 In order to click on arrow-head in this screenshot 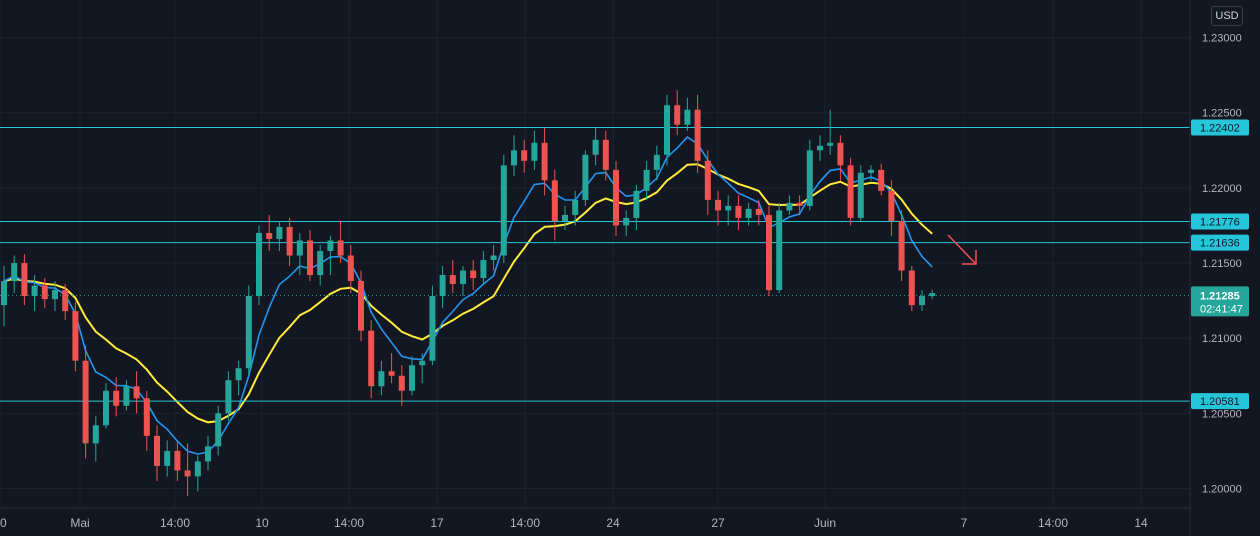, I will do `click(969, 257)`.